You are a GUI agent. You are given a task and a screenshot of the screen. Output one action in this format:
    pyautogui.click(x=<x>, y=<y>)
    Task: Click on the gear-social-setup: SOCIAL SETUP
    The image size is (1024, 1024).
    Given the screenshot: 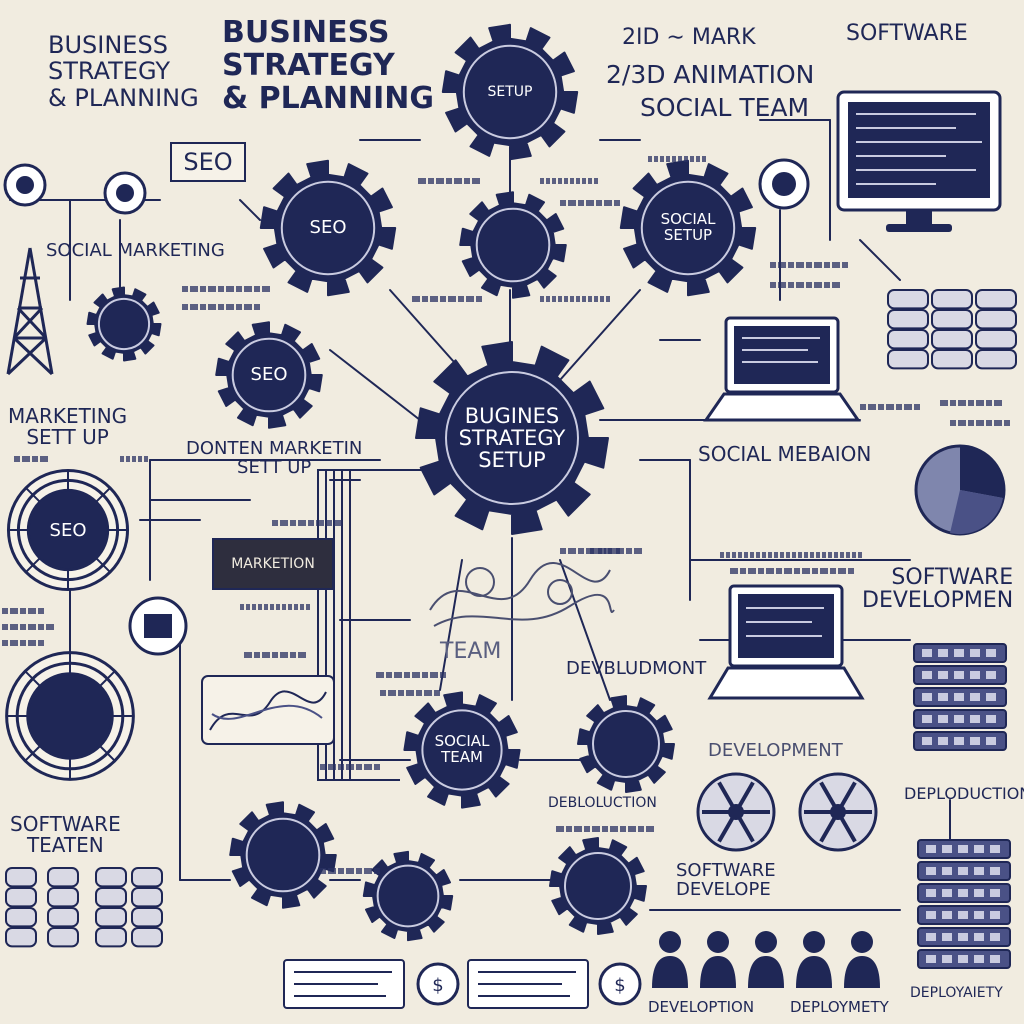 What is the action you would take?
    pyautogui.click(x=688, y=228)
    